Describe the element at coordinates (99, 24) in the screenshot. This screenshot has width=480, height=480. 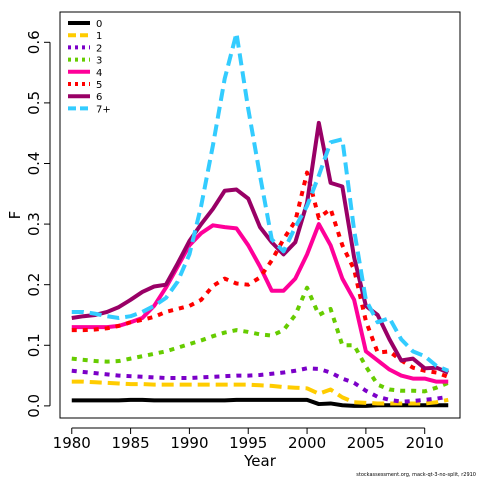
I see `legend-label: 0` at that location.